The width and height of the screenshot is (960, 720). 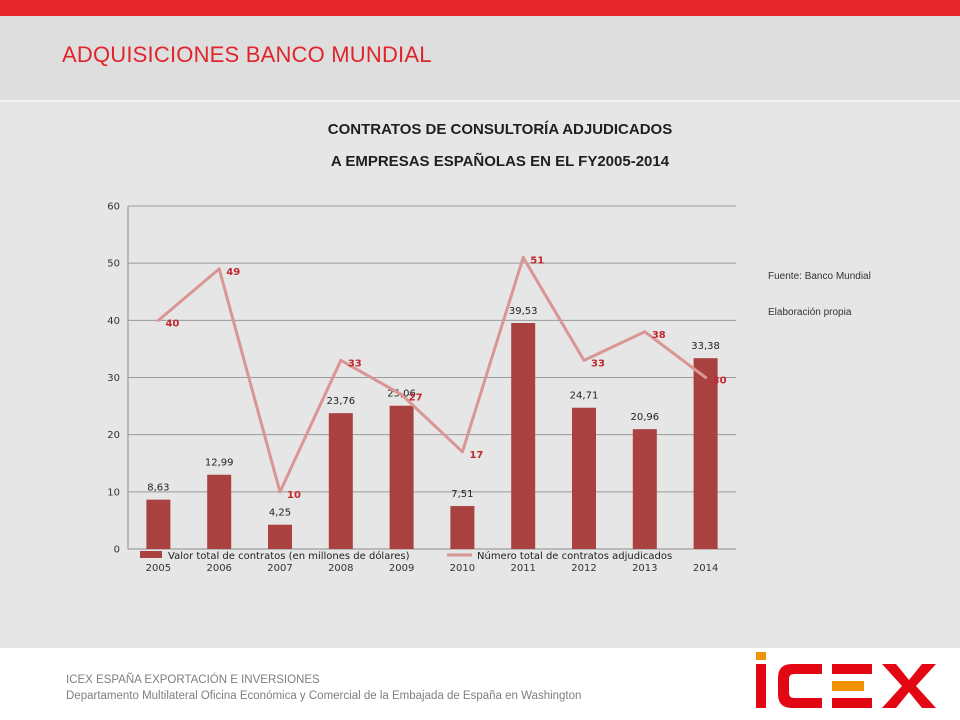 I want to click on line-value-label: 38, so click(x=659, y=335).